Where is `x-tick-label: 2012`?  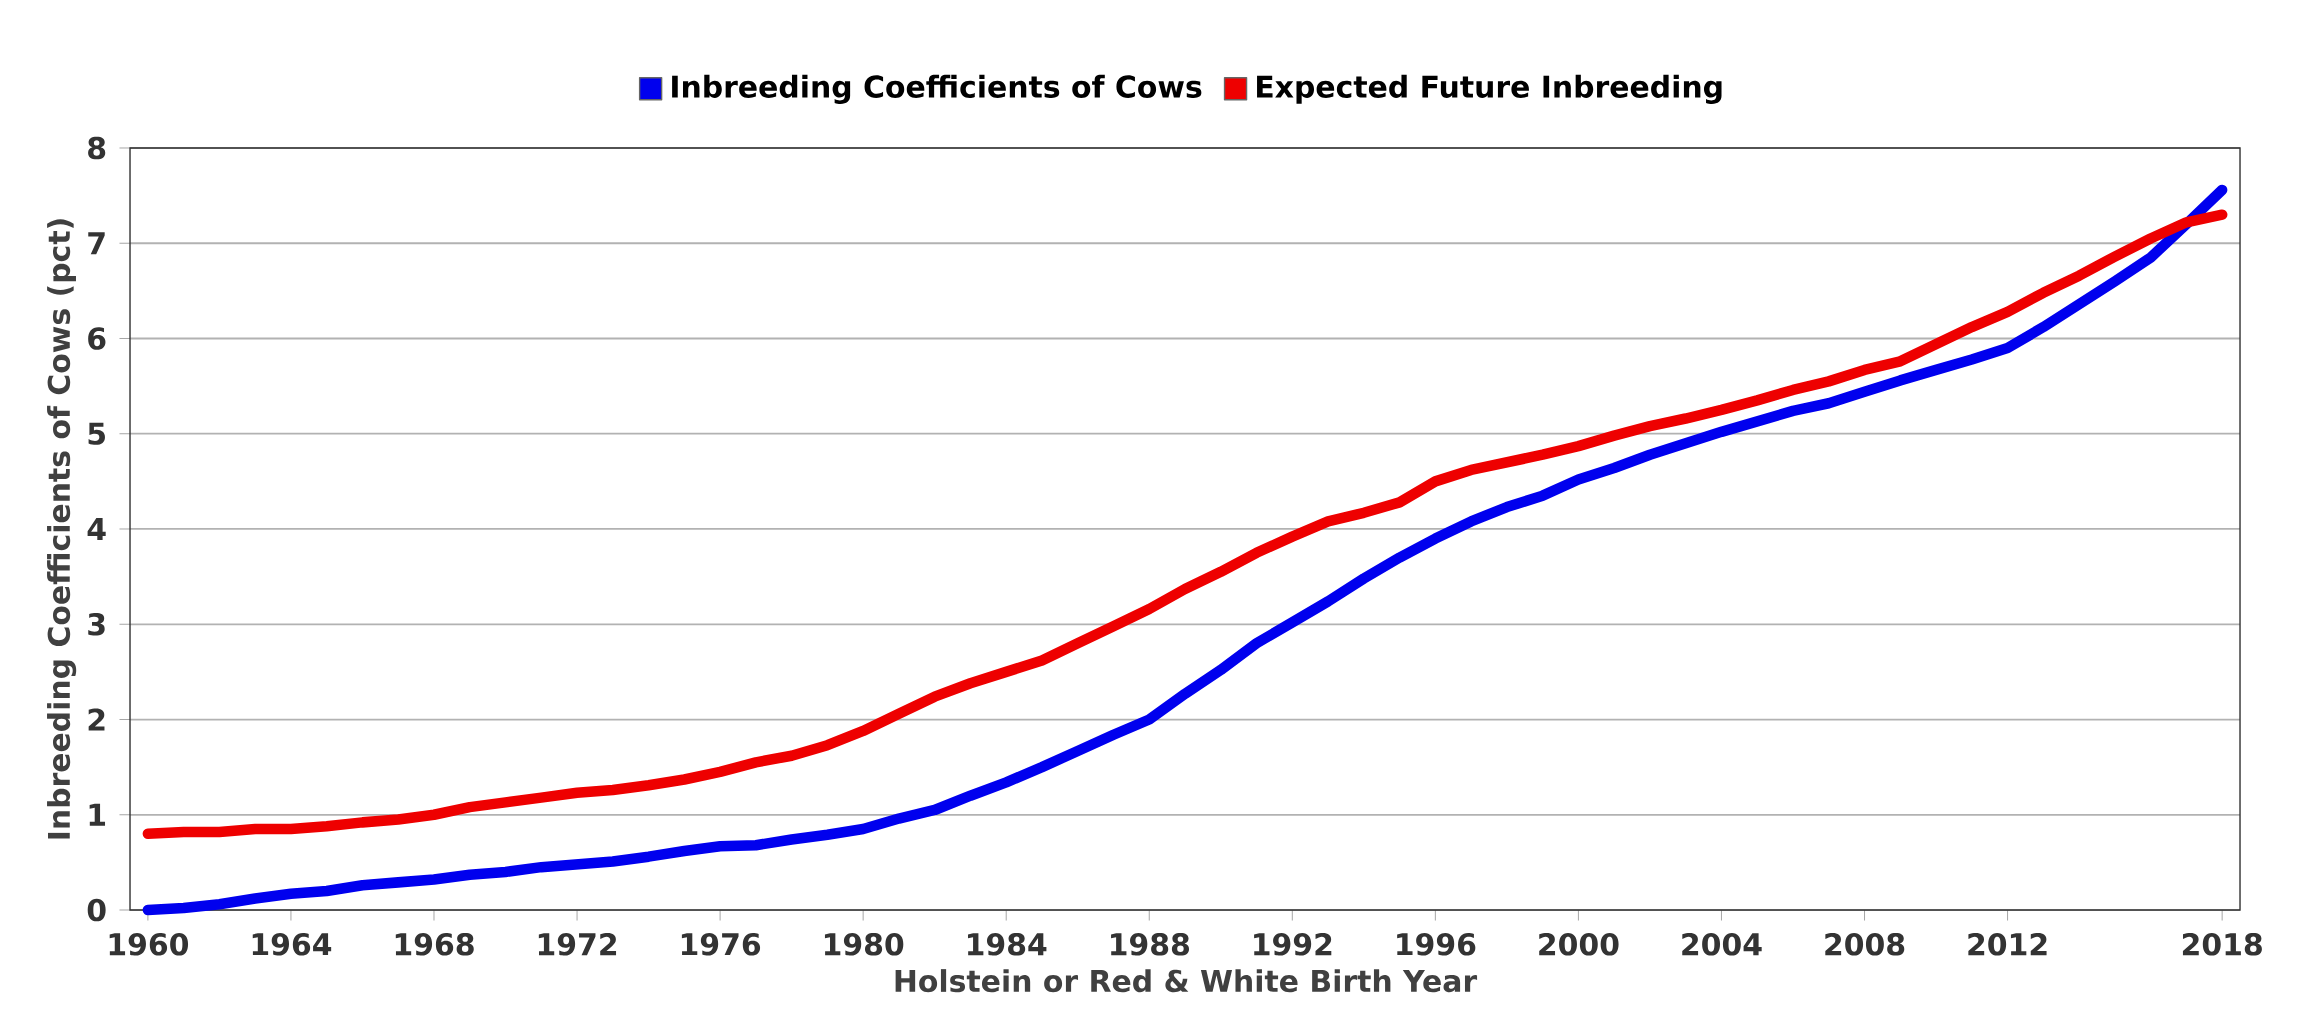 x-tick-label: 2012 is located at coordinates (2007, 944).